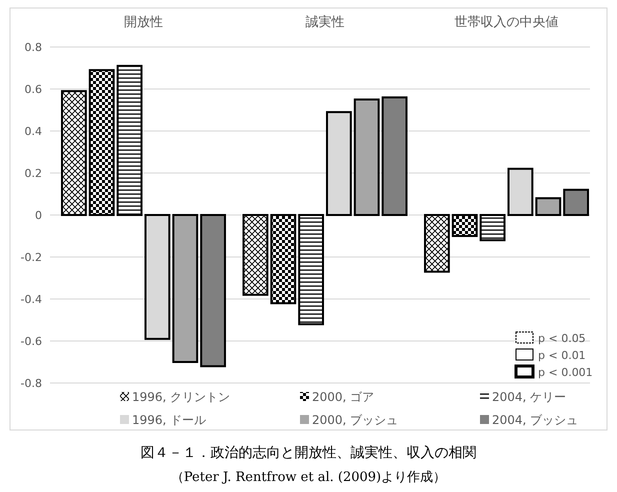 The image size is (617, 492). What do you see at coordinates (33, 47) in the screenshot?
I see `y-tick-label: 0.8` at bounding box center [33, 47].